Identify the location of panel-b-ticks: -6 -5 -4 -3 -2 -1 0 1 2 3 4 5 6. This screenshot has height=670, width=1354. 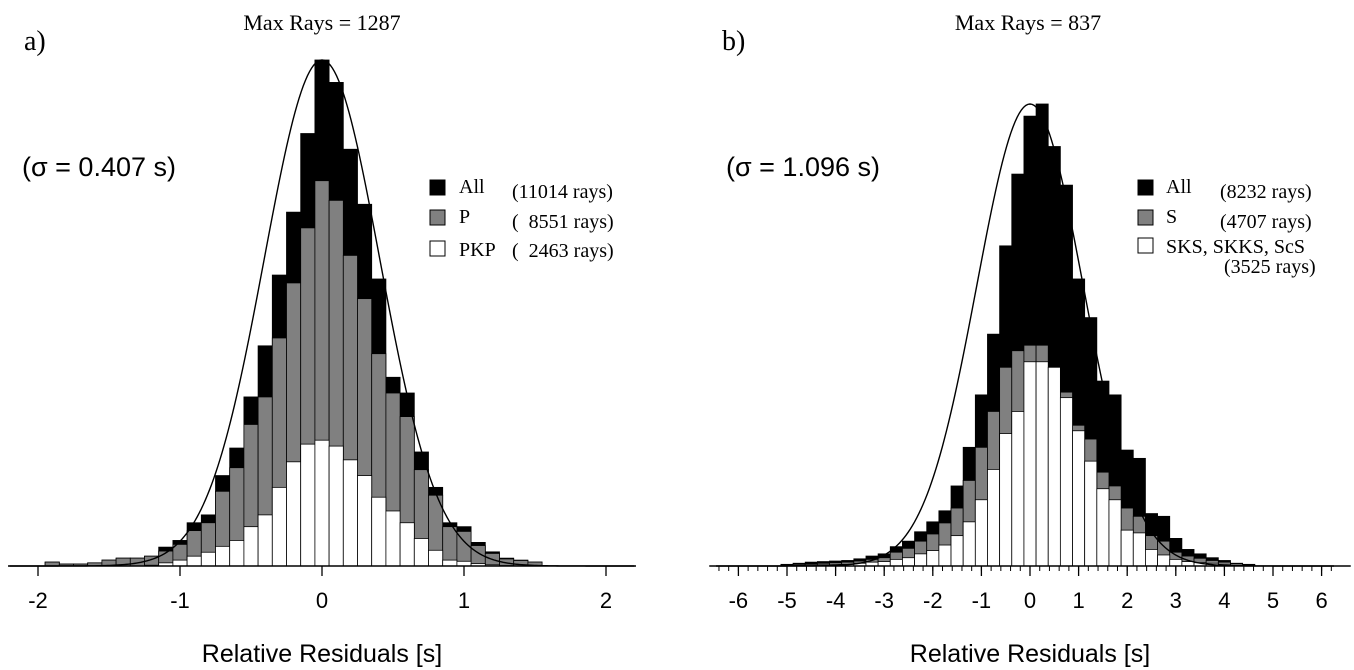
(1025, 589).